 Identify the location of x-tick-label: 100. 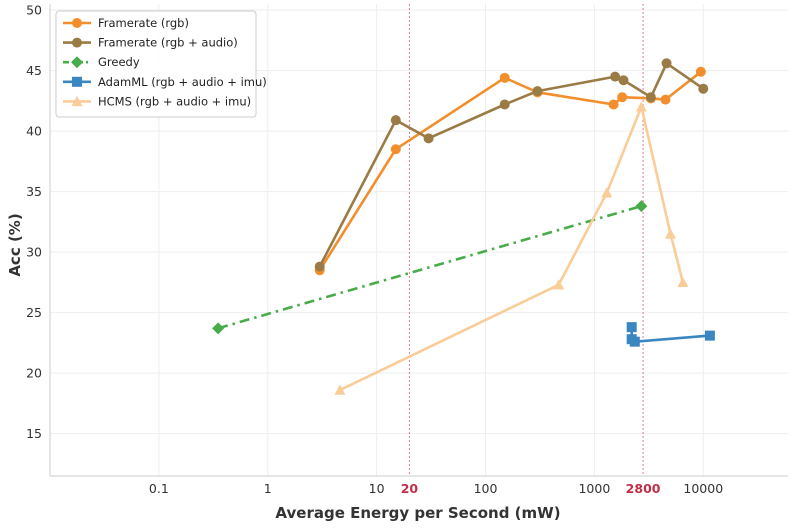
(486, 488).